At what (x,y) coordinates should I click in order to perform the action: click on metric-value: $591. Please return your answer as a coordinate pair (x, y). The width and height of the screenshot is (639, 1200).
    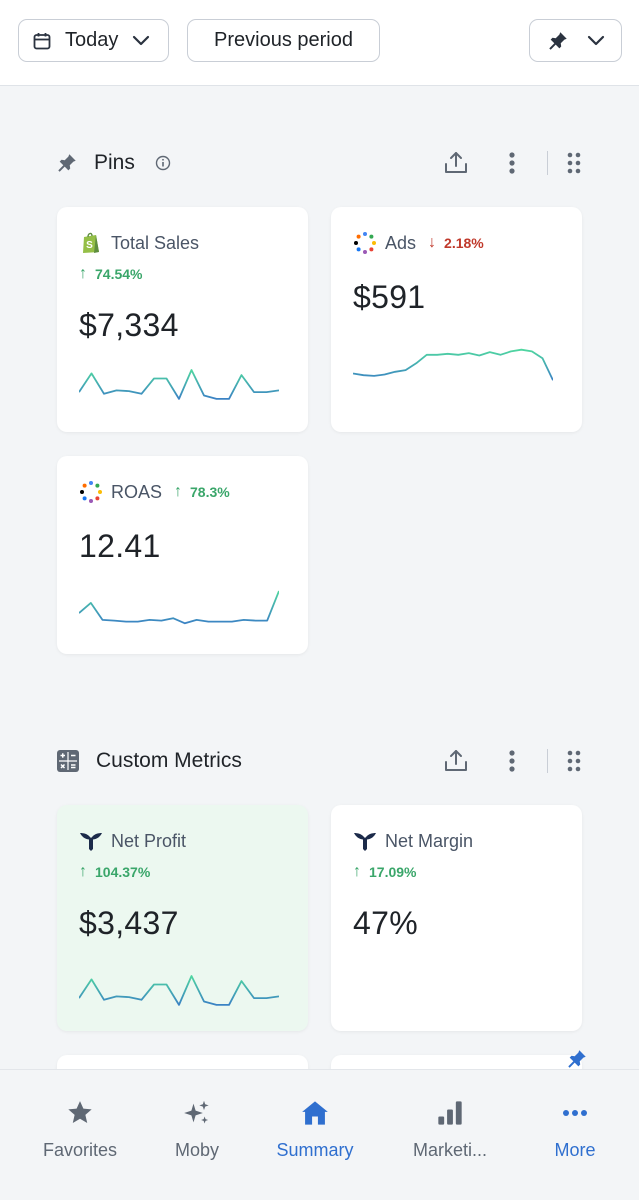
    Looking at the image, I should click on (389, 297).